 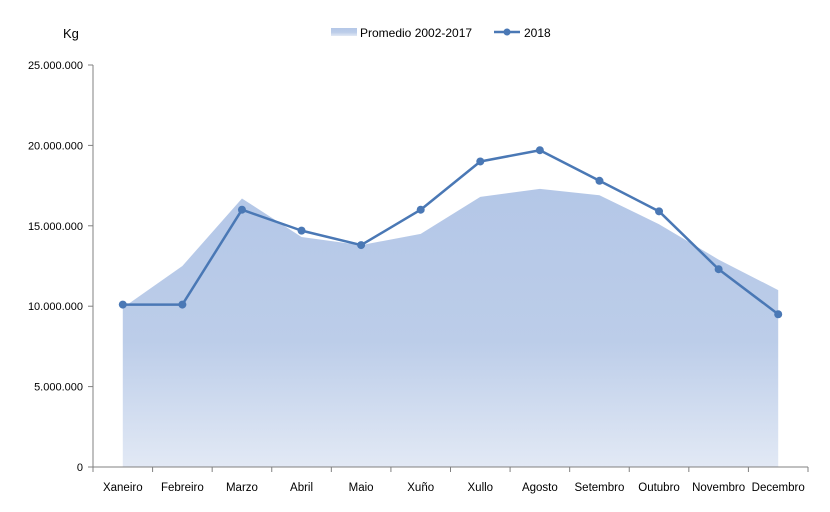 What do you see at coordinates (55, 227) in the screenshot?
I see `y-tick-label: 15.000.000` at bounding box center [55, 227].